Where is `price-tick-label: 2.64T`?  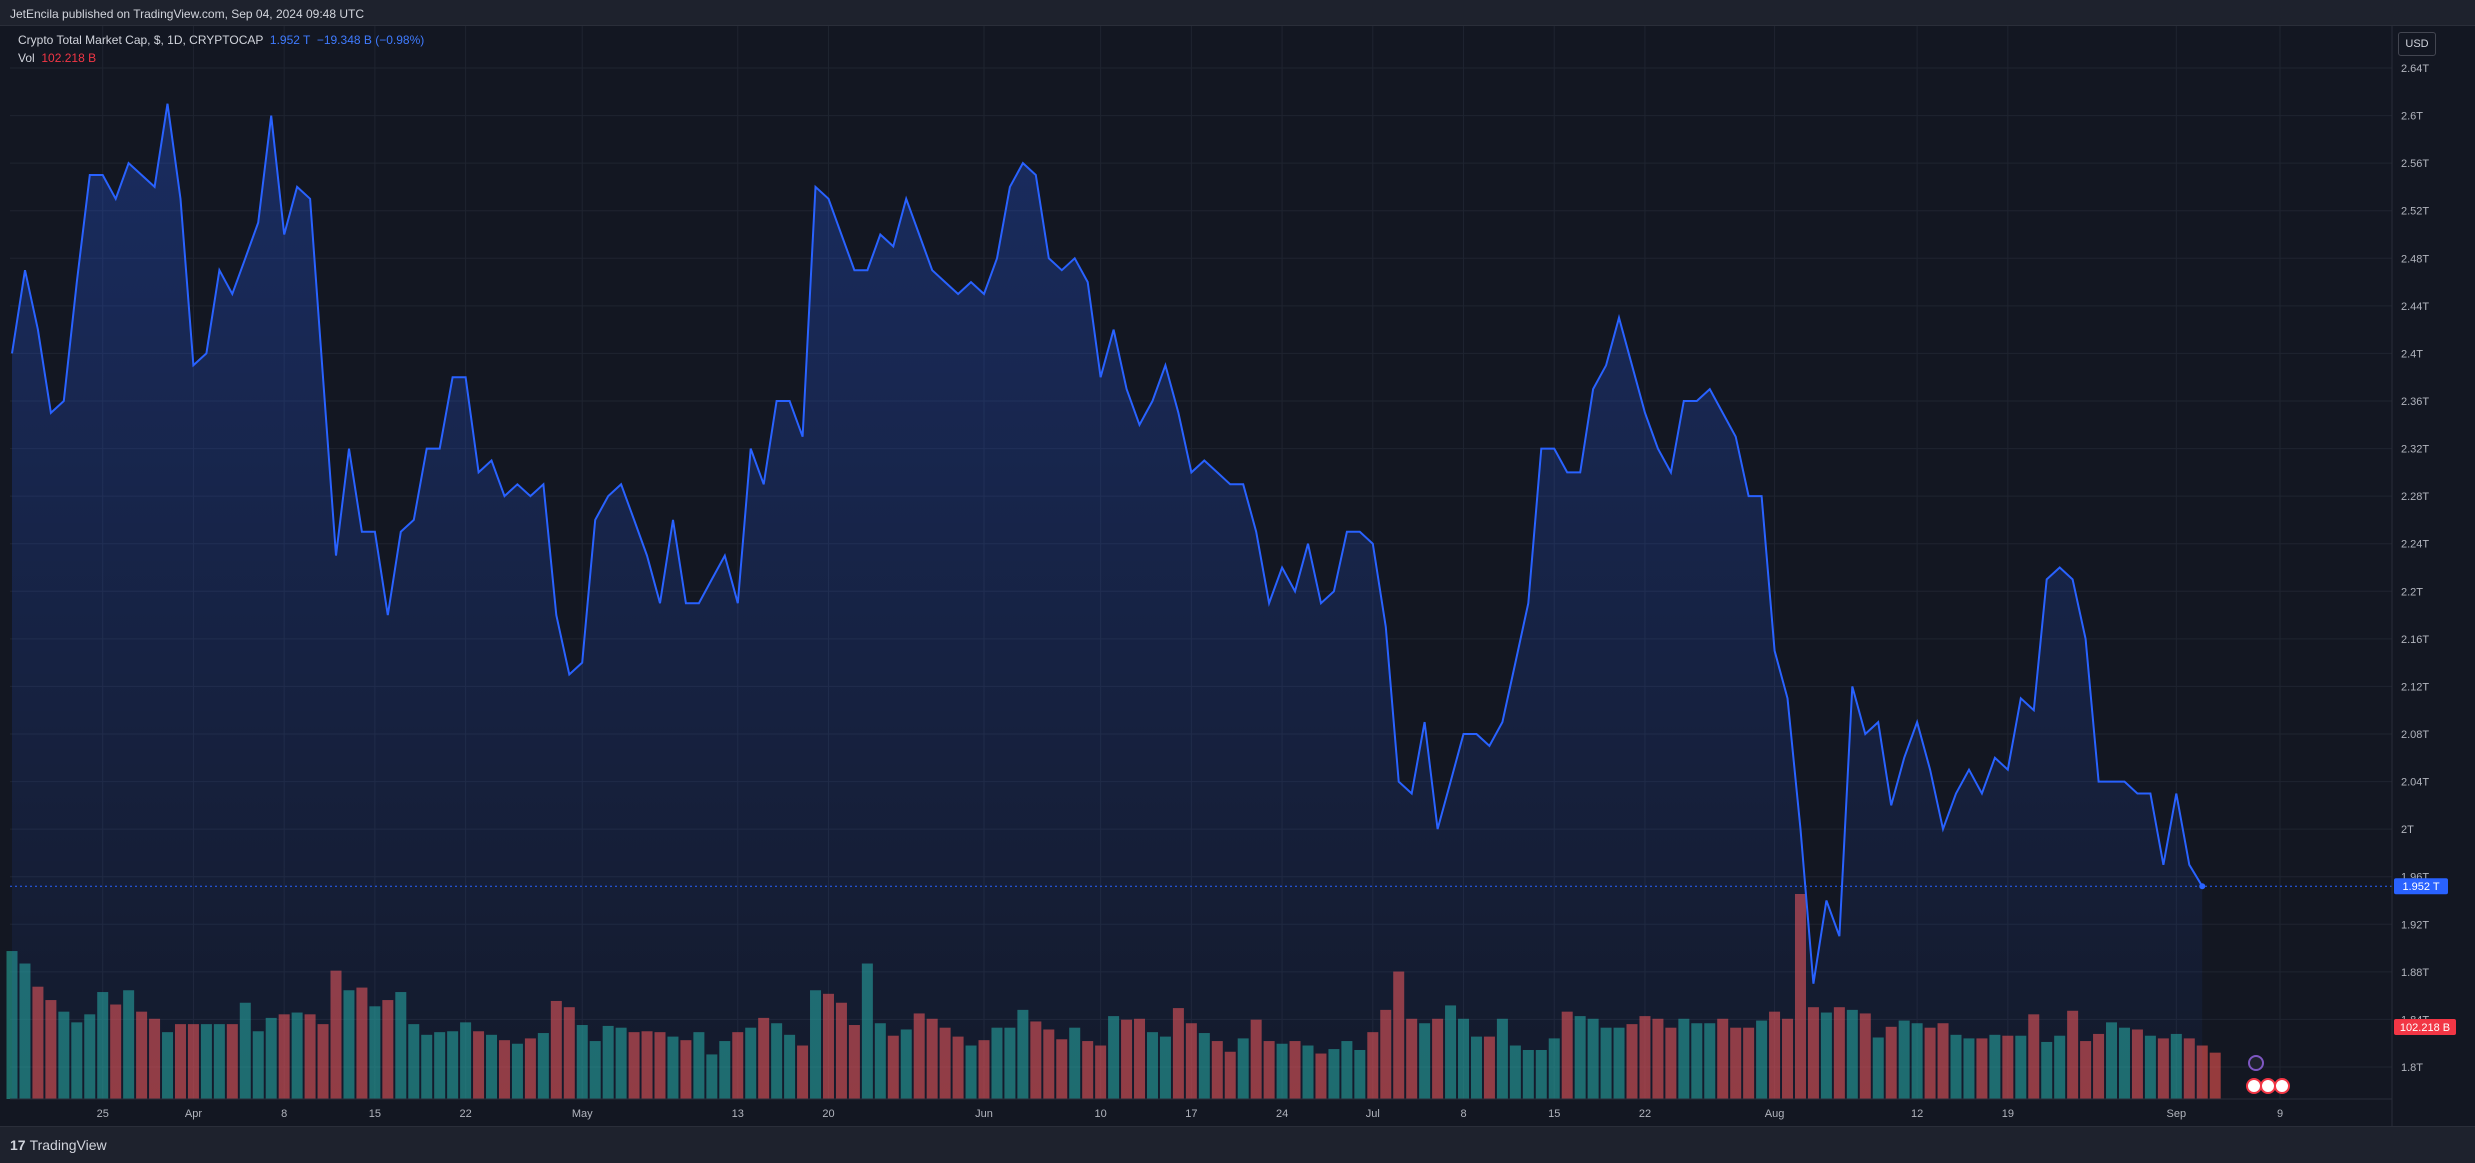 price-tick-label: 2.64T is located at coordinates (2415, 69).